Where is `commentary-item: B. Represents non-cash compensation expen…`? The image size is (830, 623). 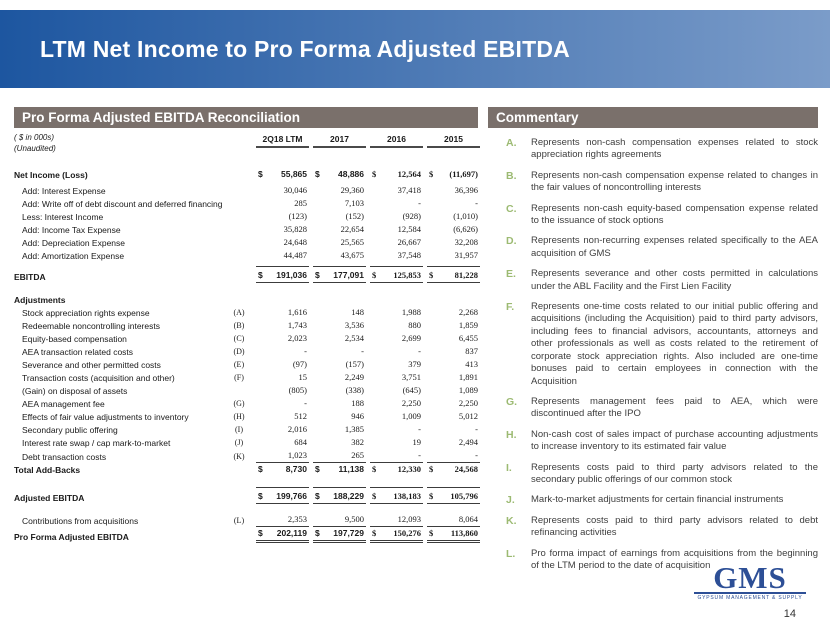
commentary-item: B. Represents non-cash compensation expen… is located at coordinates (662, 182).